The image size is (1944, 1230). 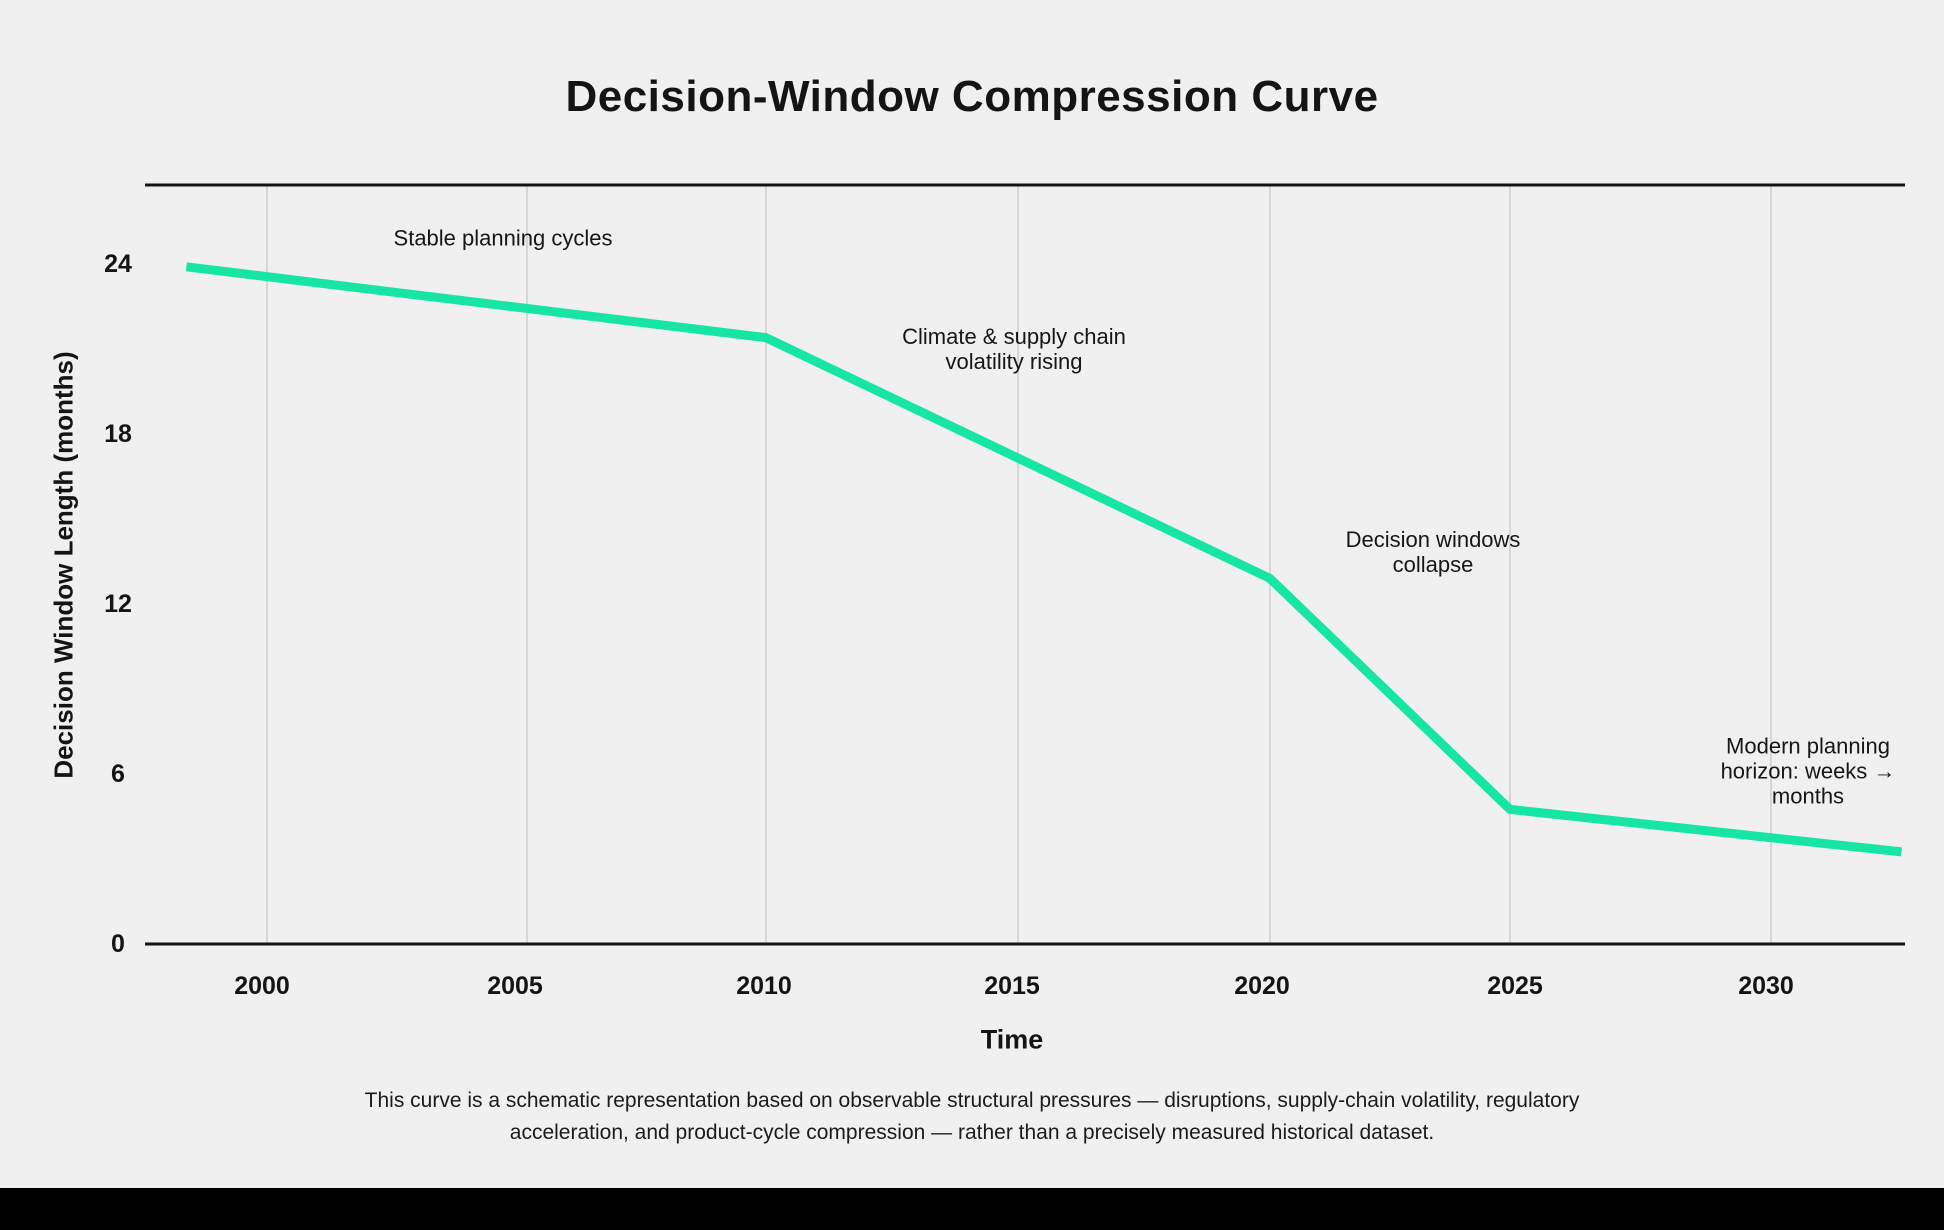 What do you see at coordinates (1012, 1039) in the screenshot?
I see `x-axis-title: Time` at bounding box center [1012, 1039].